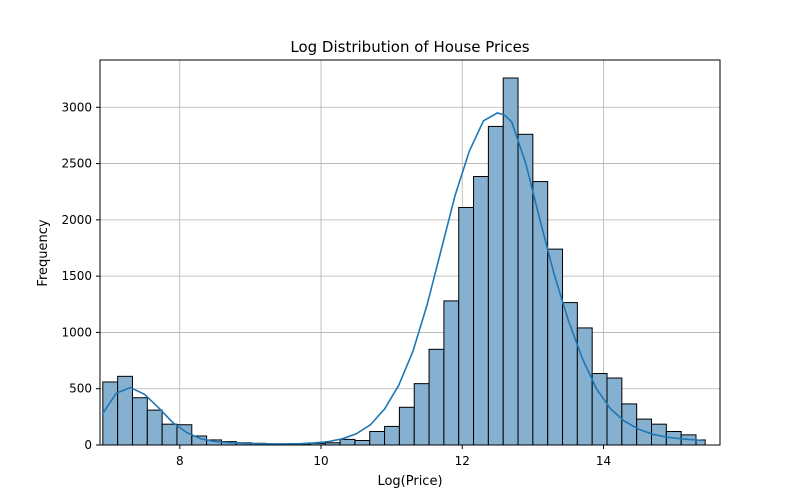 This screenshot has width=800, height=500. Describe the element at coordinates (76, 107) in the screenshot. I see `y-tick-label: 3000` at that location.